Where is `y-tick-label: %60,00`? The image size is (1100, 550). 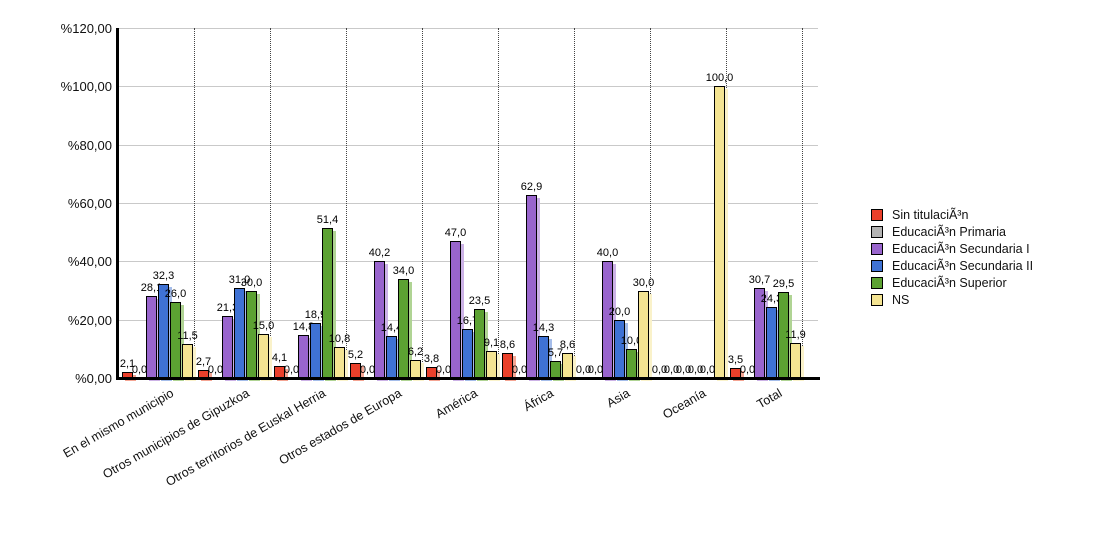 y-tick-label: %60,00 is located at coordinates (89, 203).